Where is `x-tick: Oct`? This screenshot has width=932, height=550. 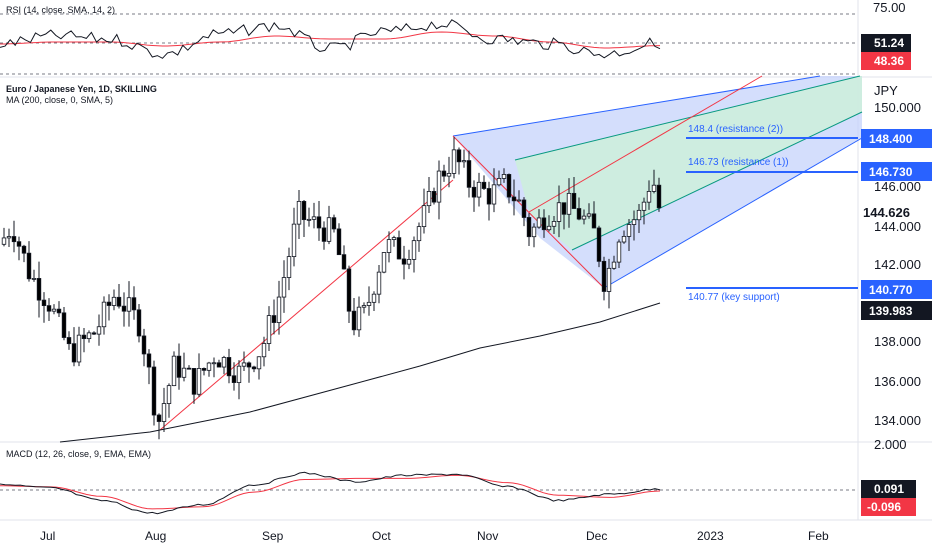 x-tick: Oct is located at coordinates (381, 536).